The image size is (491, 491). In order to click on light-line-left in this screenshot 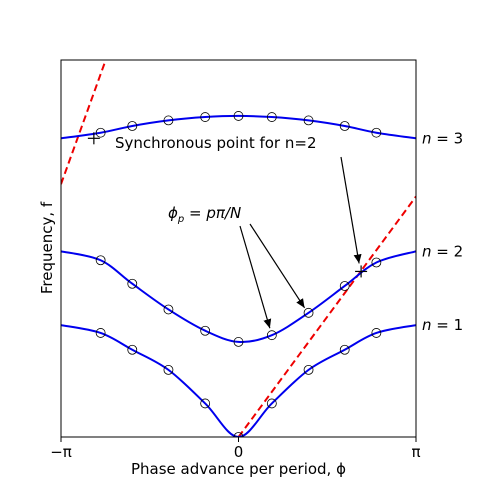, I will do `click(84, 122)`.